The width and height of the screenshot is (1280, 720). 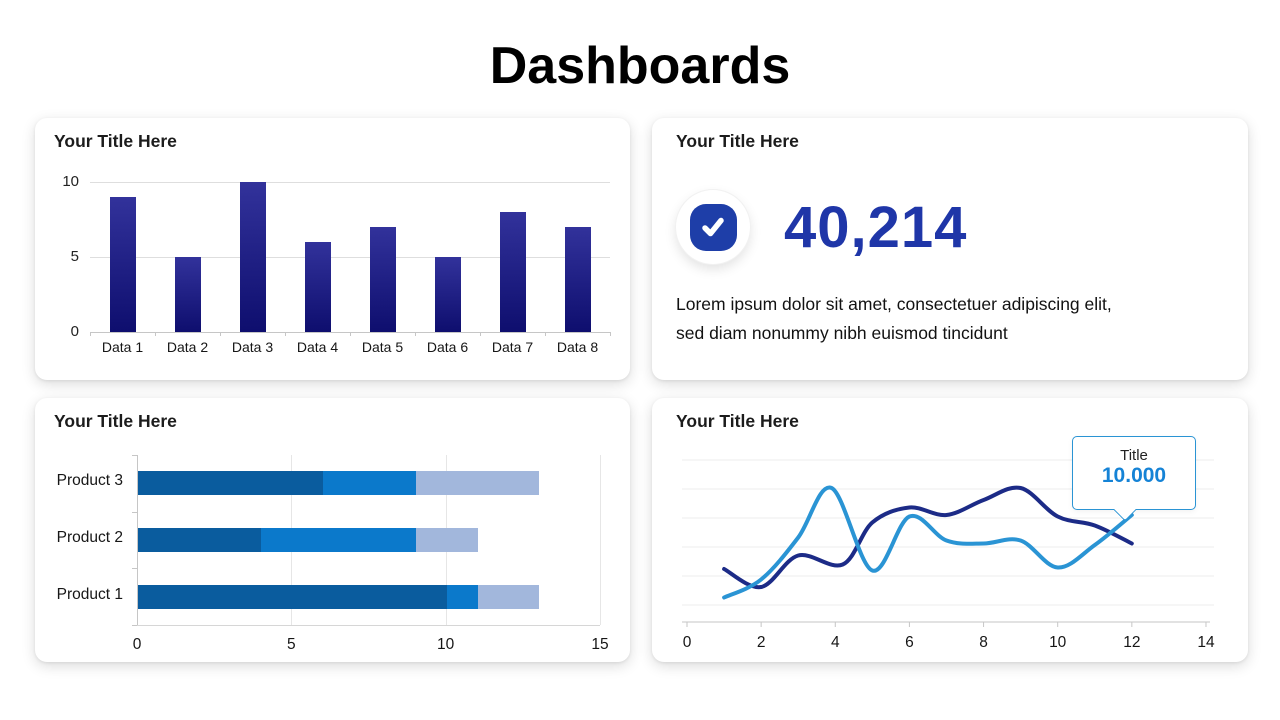 What do you see at coordinates (876, 227) in the screenshot?
I see `kpi-value: 40,214` at bounding box center [876, 227].